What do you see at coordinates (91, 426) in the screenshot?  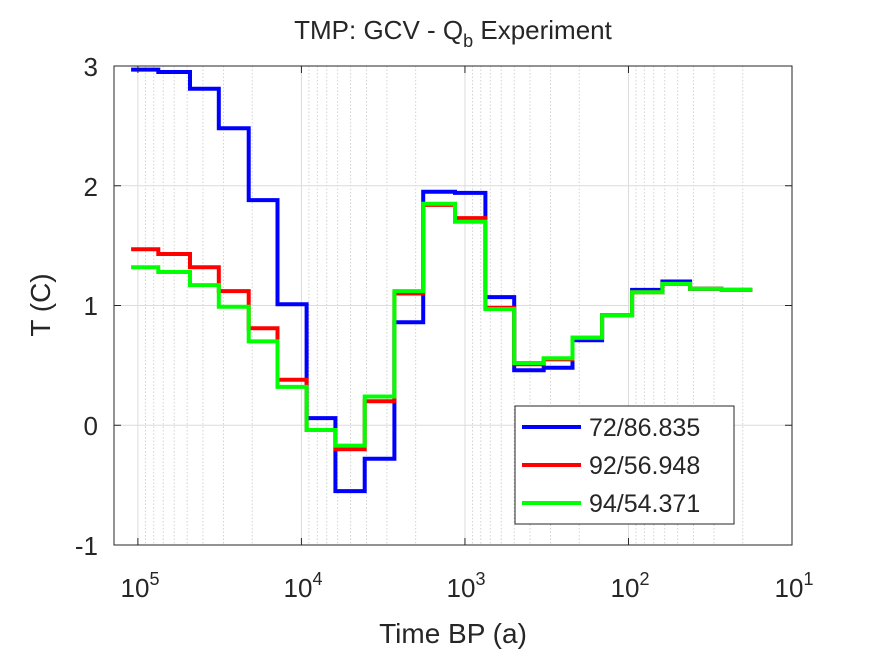 I see `y-tick-label: 0` at bounding box center [91, 426].